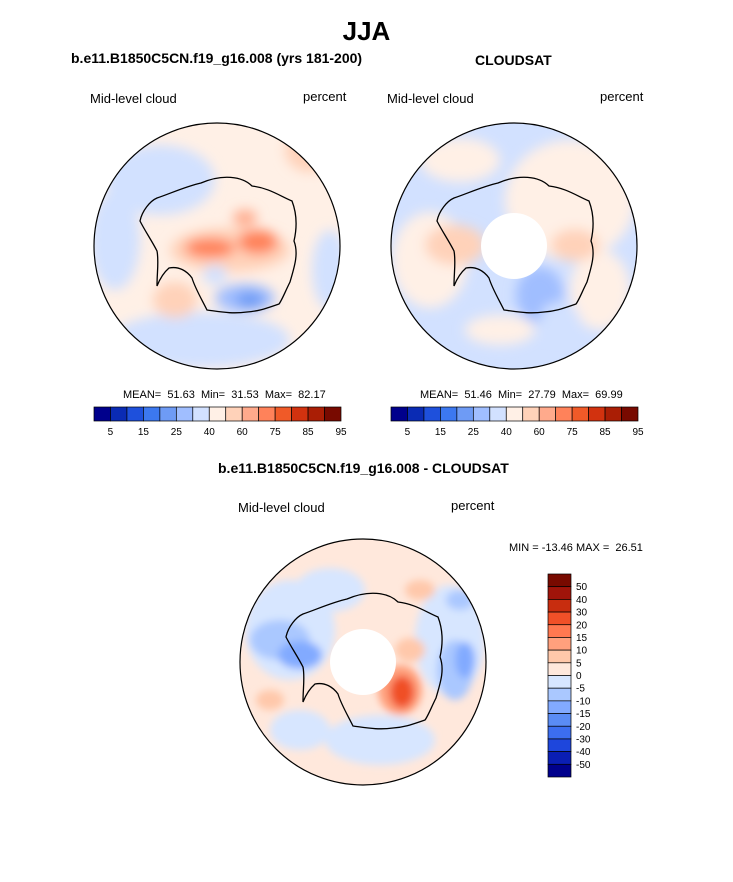 This screenshot has height=882, width=733. I want to click on colorbar-tick-label: -40, so click(583, 752).